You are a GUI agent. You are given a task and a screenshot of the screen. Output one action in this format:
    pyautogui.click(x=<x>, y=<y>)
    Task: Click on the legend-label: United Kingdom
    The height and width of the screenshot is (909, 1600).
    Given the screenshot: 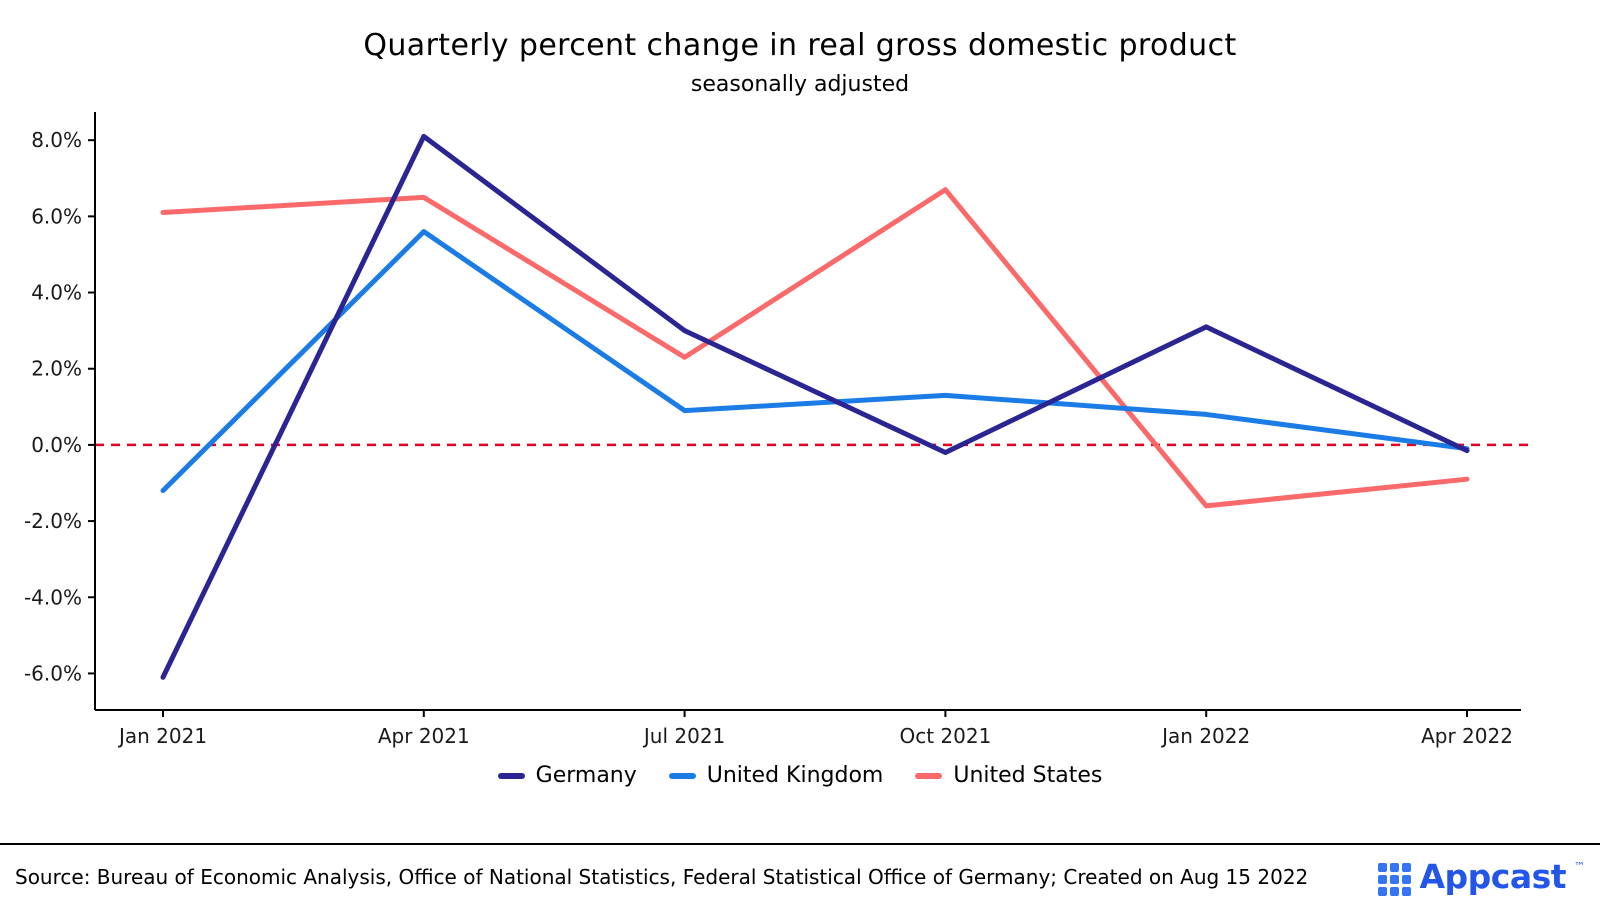 What is the action you would take?
    pyautogui.click(x=795, y=775)
    